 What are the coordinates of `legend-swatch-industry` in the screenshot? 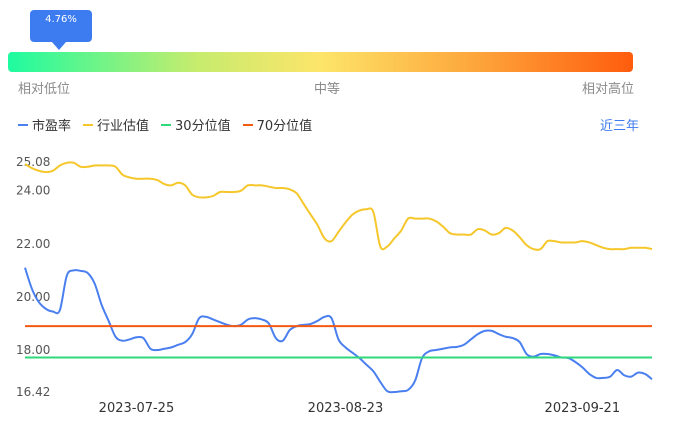 It's located at (88, 124).